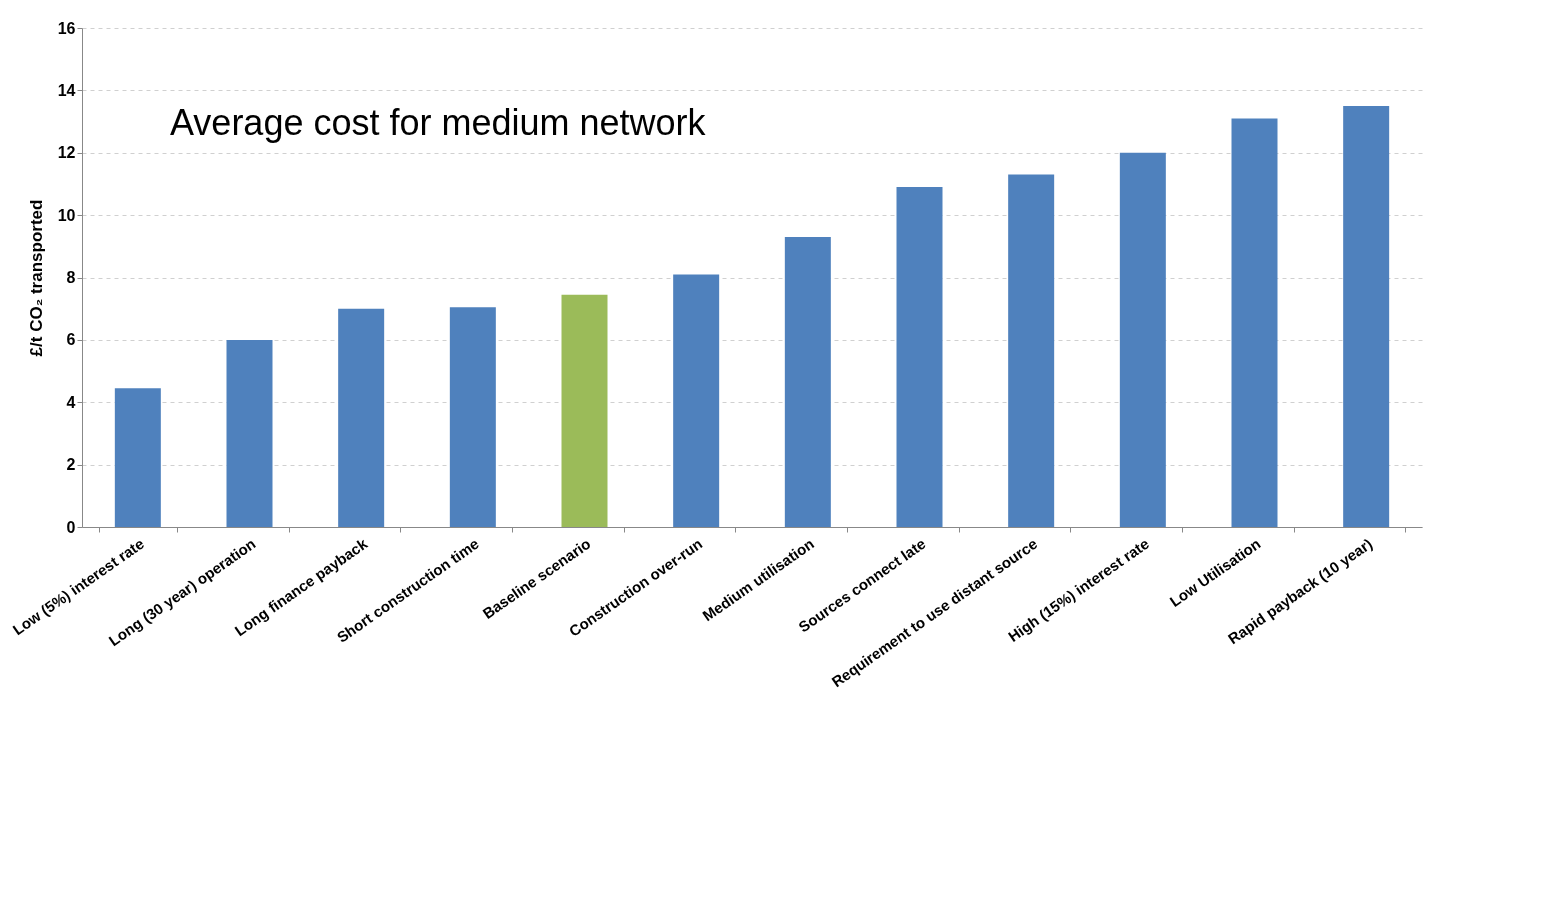  What do you see at coordinates (66, 153) in the screenshot?
I see `y-tick-label: 12` at bounding box center [66, 153].